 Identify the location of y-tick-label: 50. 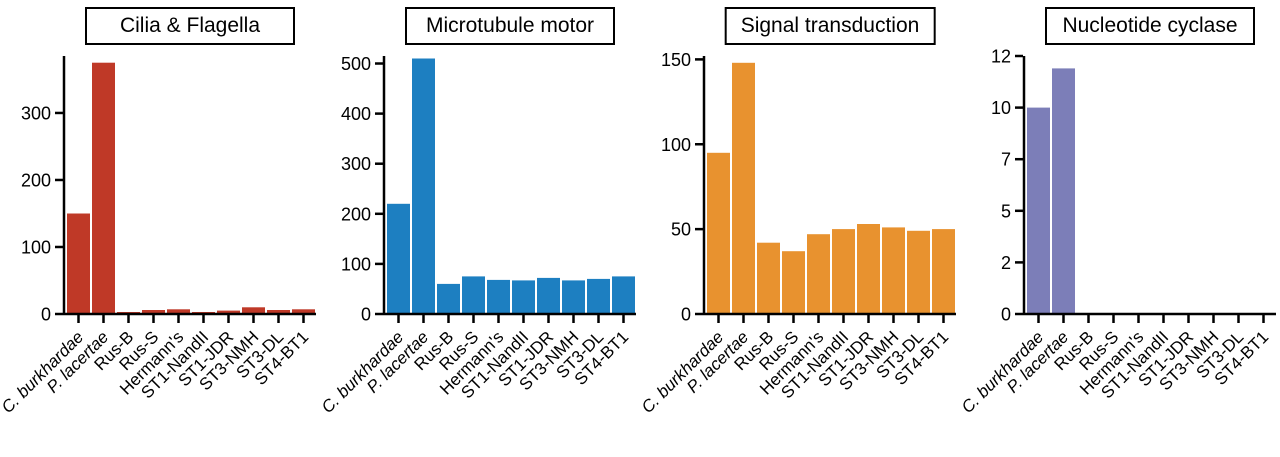
(681, 230).